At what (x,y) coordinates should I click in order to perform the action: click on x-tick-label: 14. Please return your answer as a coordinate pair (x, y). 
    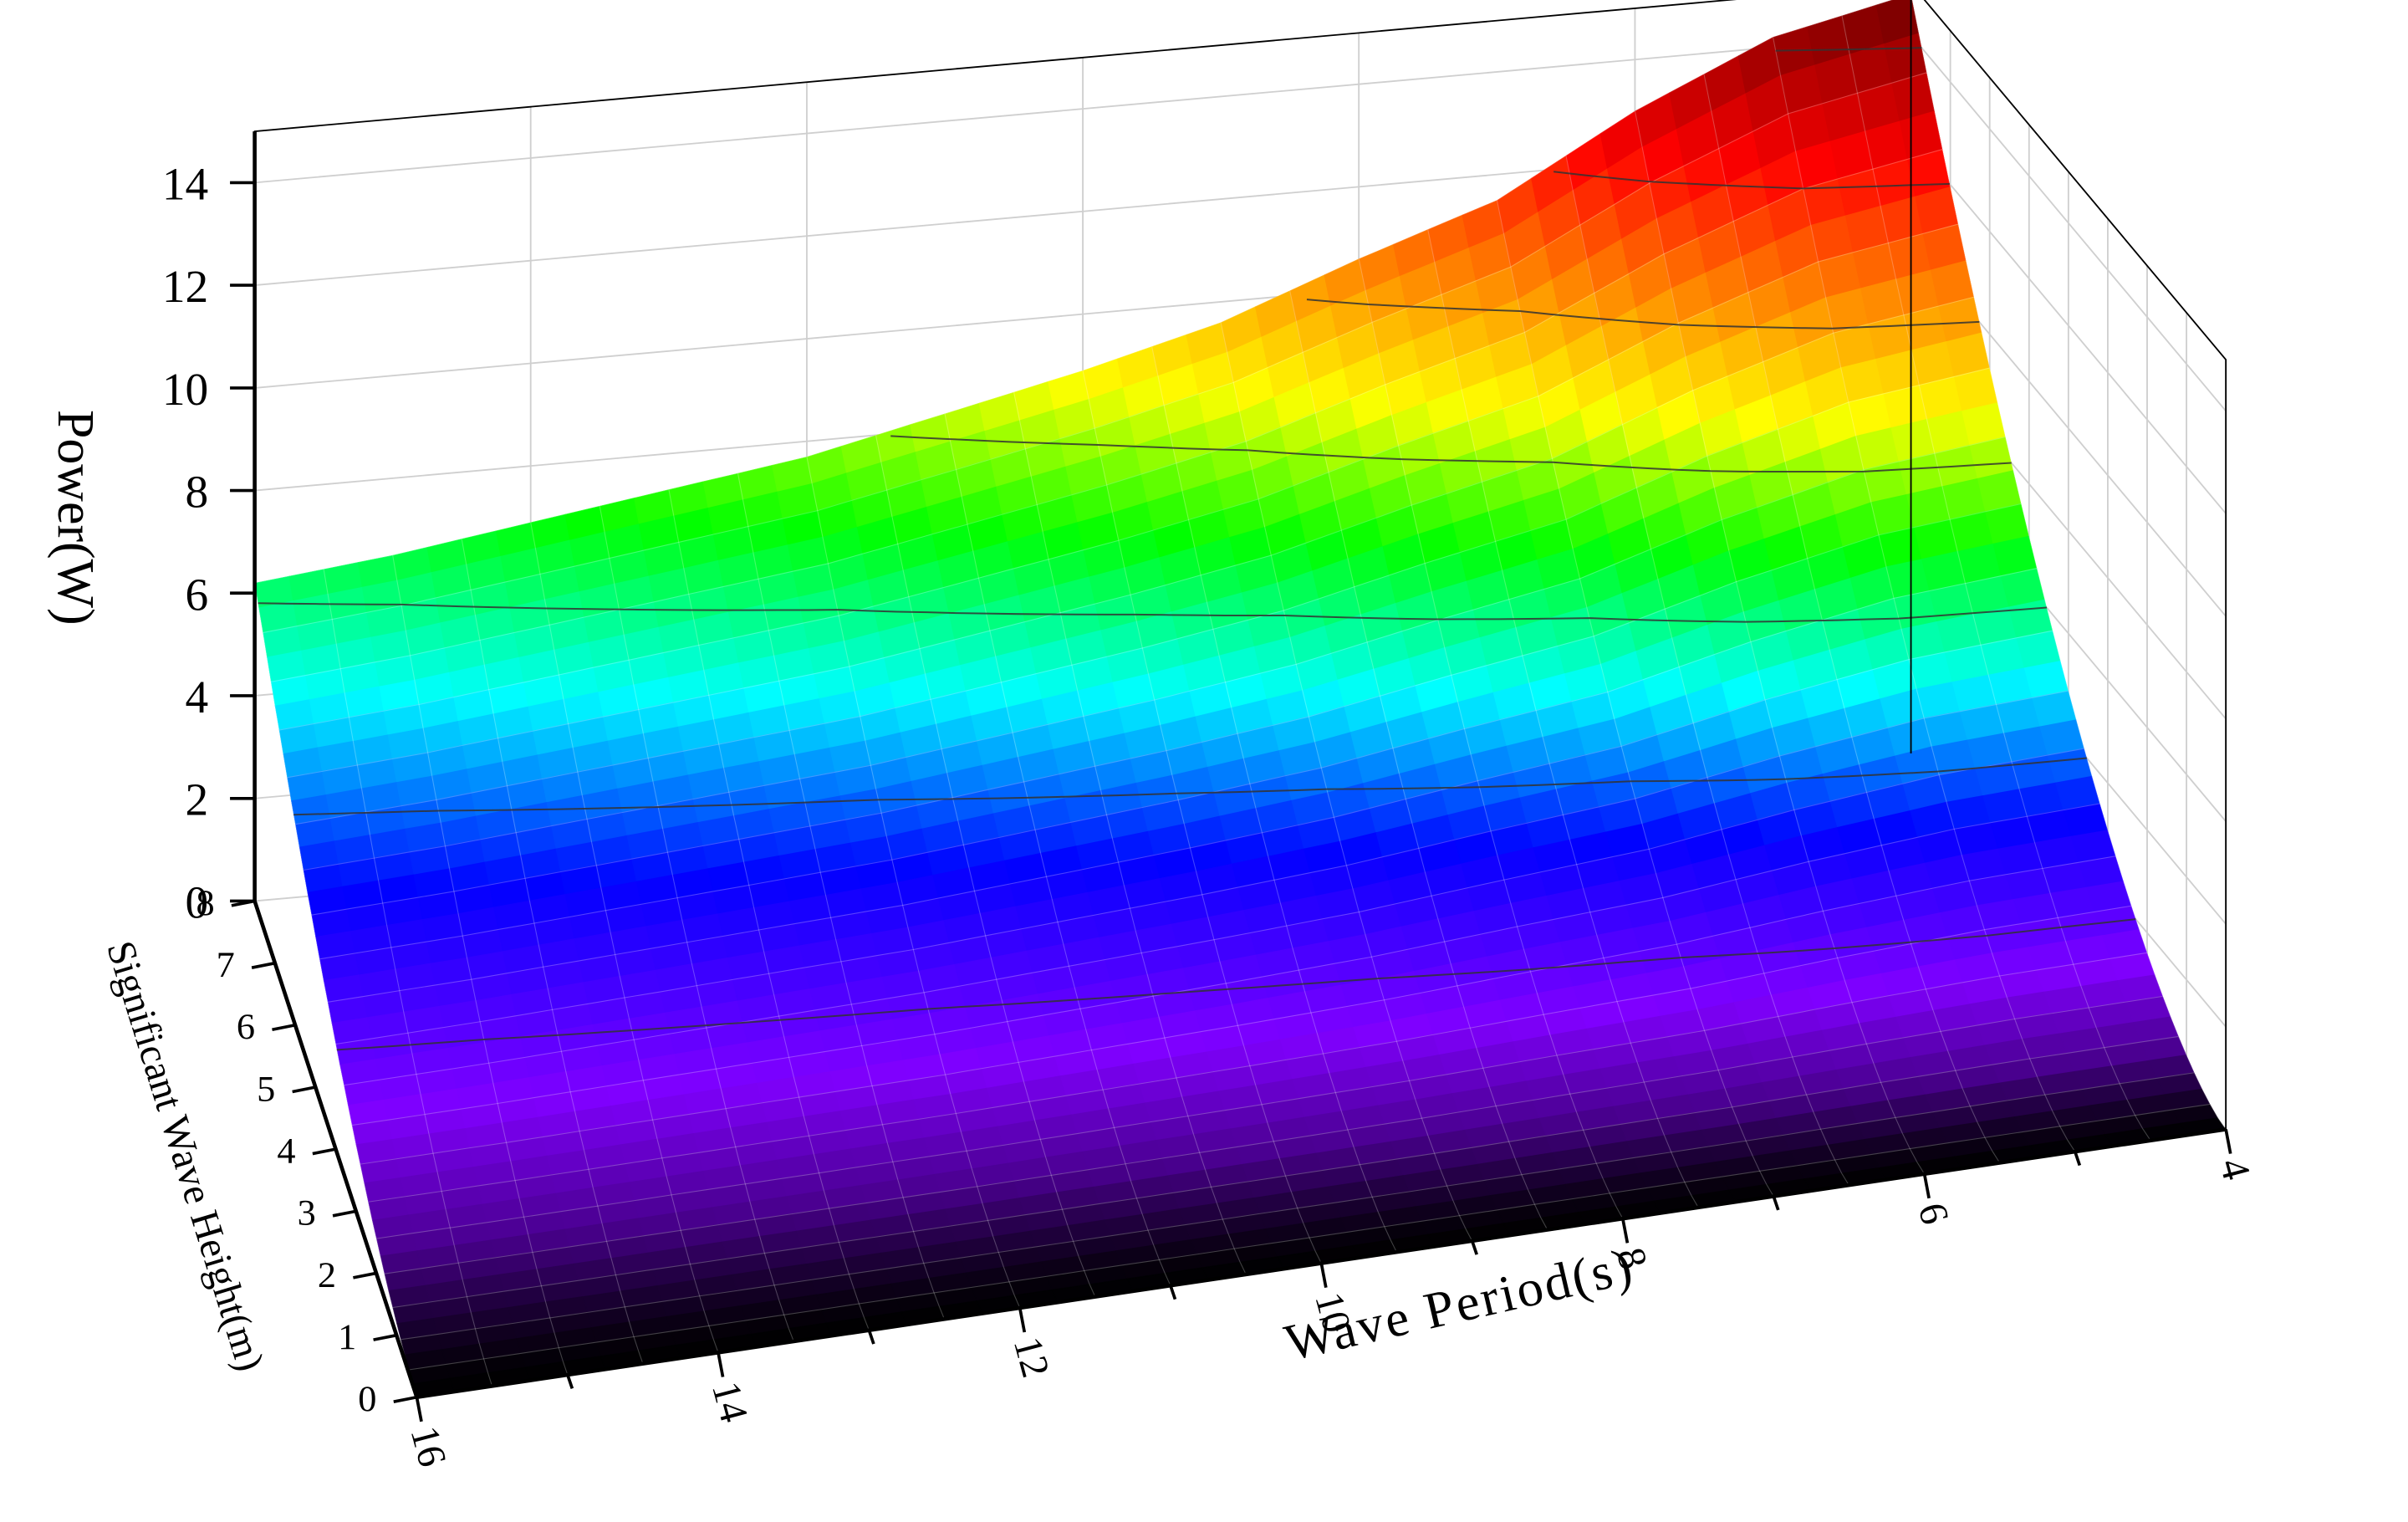
    Looking at the image, I should click on (729, 1402).